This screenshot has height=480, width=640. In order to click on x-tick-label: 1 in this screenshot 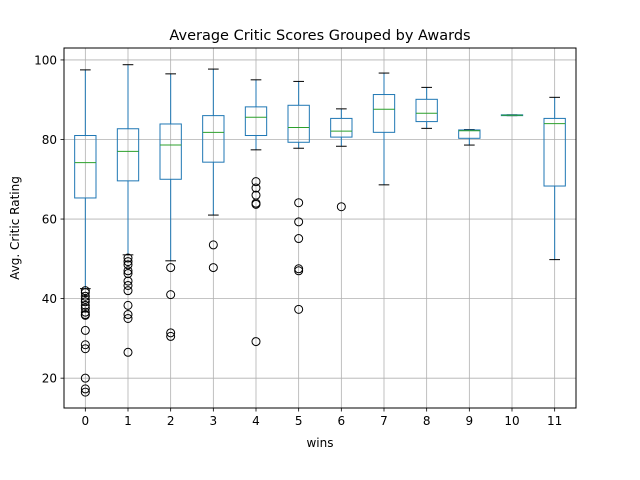, I will do `click(128, 421)`.